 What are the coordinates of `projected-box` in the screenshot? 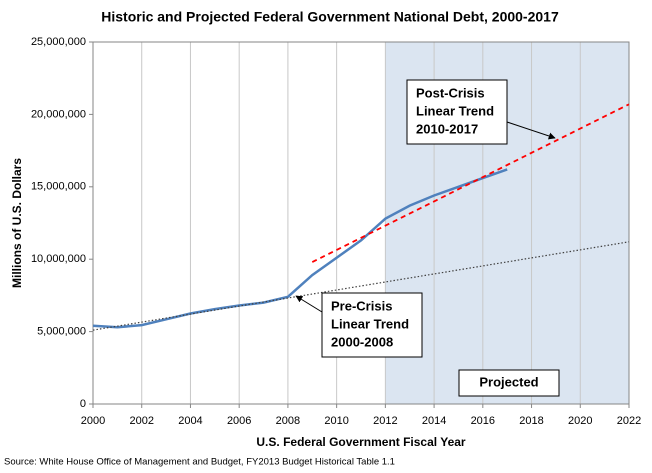 It's located at (509, 383).